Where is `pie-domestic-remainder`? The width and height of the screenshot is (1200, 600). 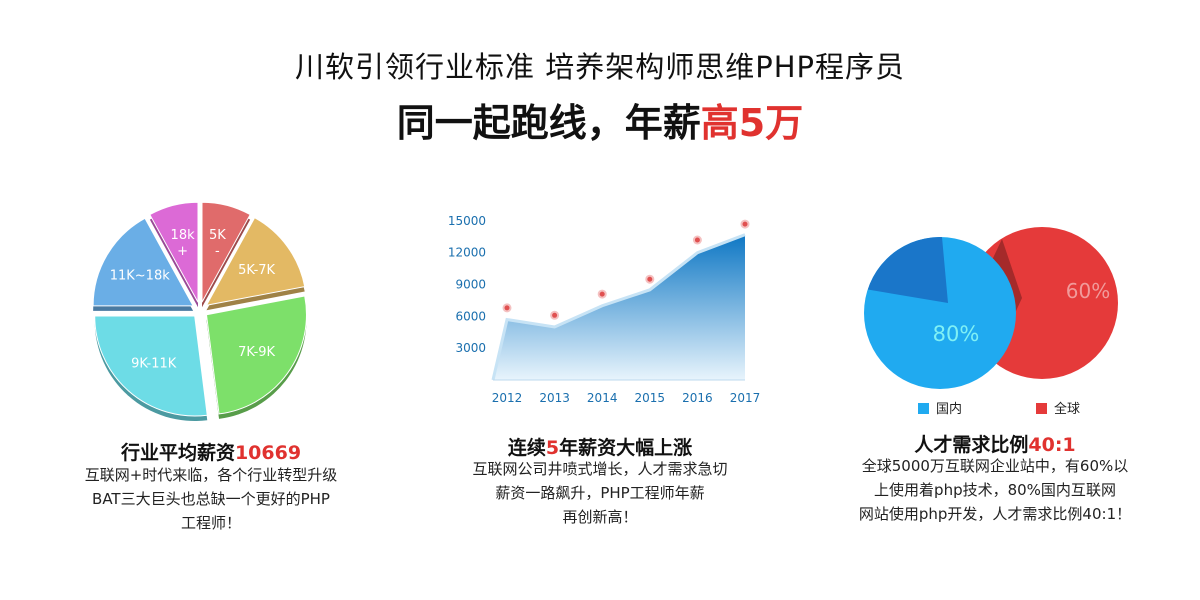 pie-domestic-remainder is located at coordinates (907, 270).